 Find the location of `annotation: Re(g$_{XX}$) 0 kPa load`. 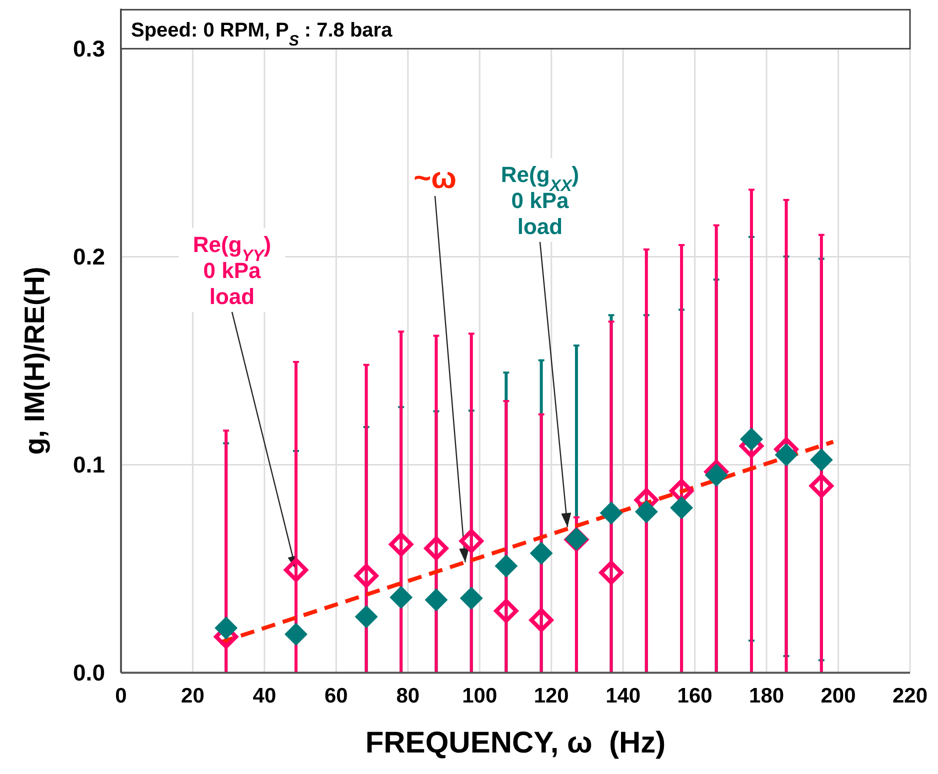

annotation: Re(g$_{XX}$) 0 kPa load is located at coordinates (540, 200).